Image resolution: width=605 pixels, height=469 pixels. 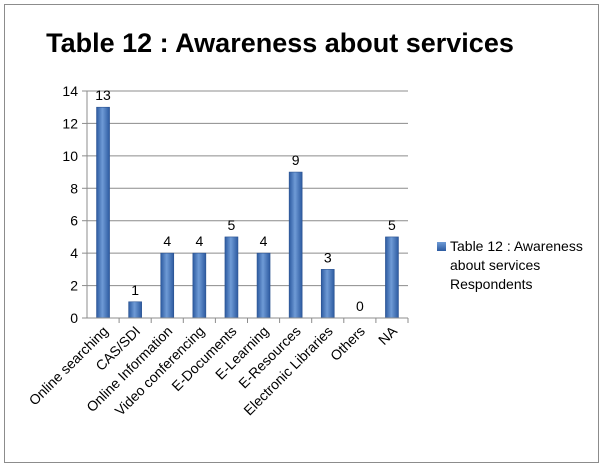 What do you see at coordinates (74, 253) in the screenshot?
I see `y-tick-label: 4` at bounding box center [74, 253].